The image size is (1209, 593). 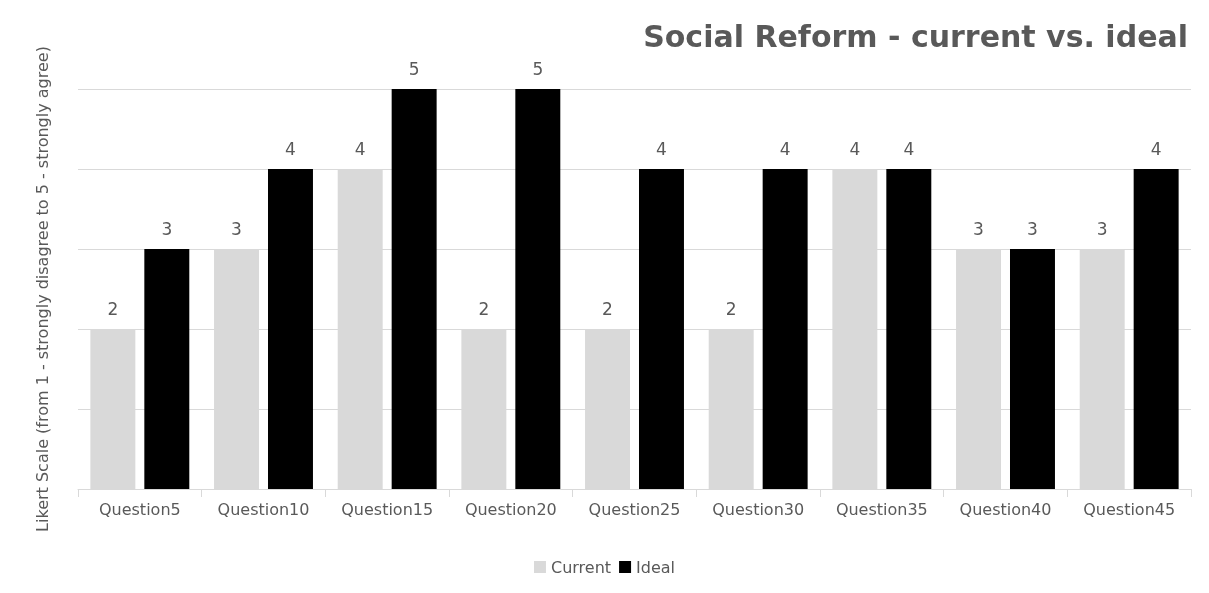 I want to click on x-tick-label: Question5, so click(x=139, y=509).